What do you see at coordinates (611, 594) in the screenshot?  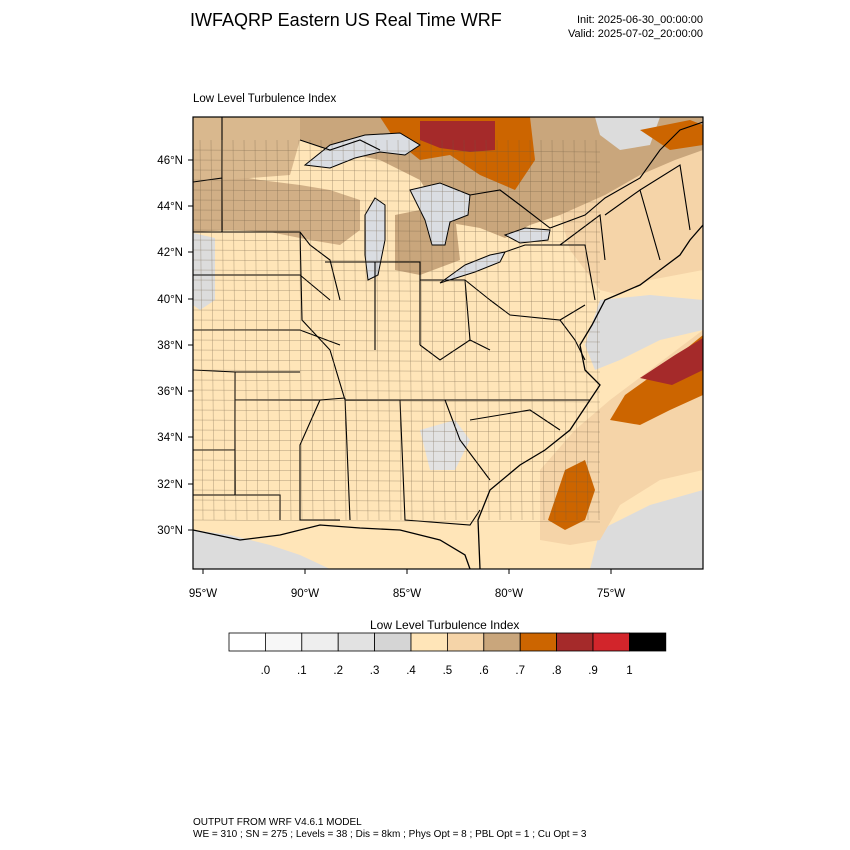 I see `lon-label: 75°W` at bounding box center [611, 594].